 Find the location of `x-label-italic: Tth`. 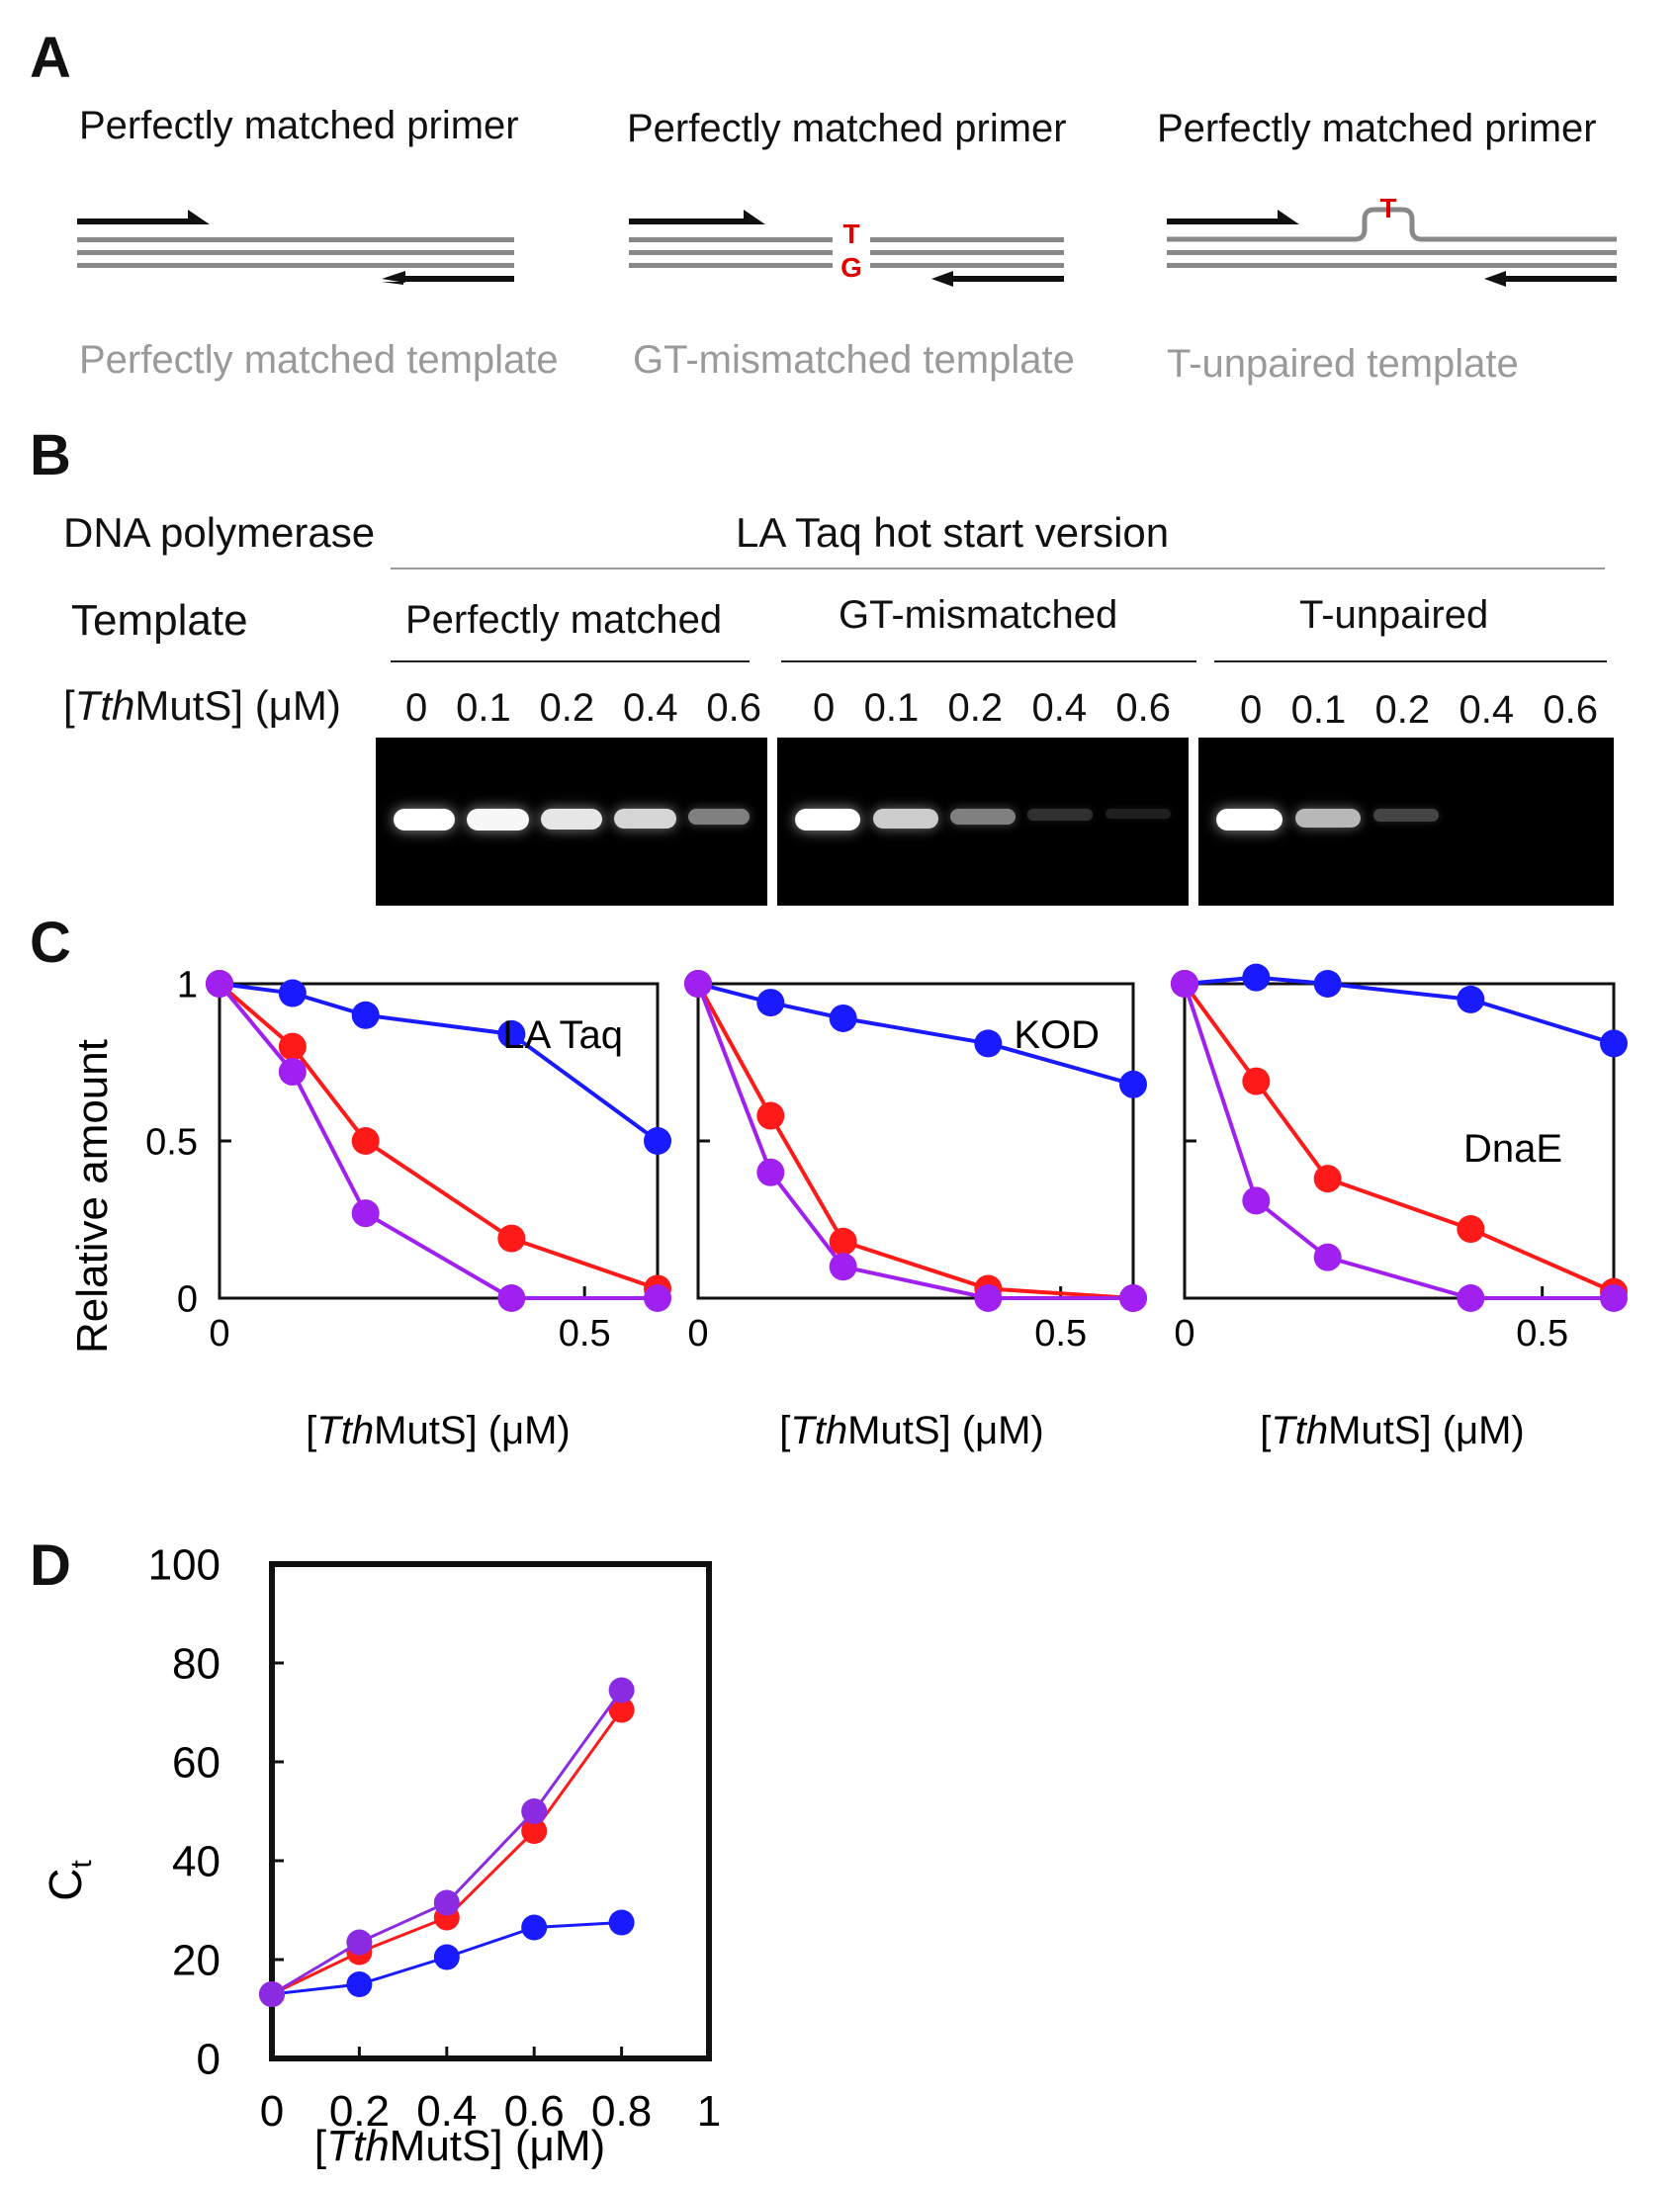

x-label-italic: Tth is located at coordinates (358, 2146).